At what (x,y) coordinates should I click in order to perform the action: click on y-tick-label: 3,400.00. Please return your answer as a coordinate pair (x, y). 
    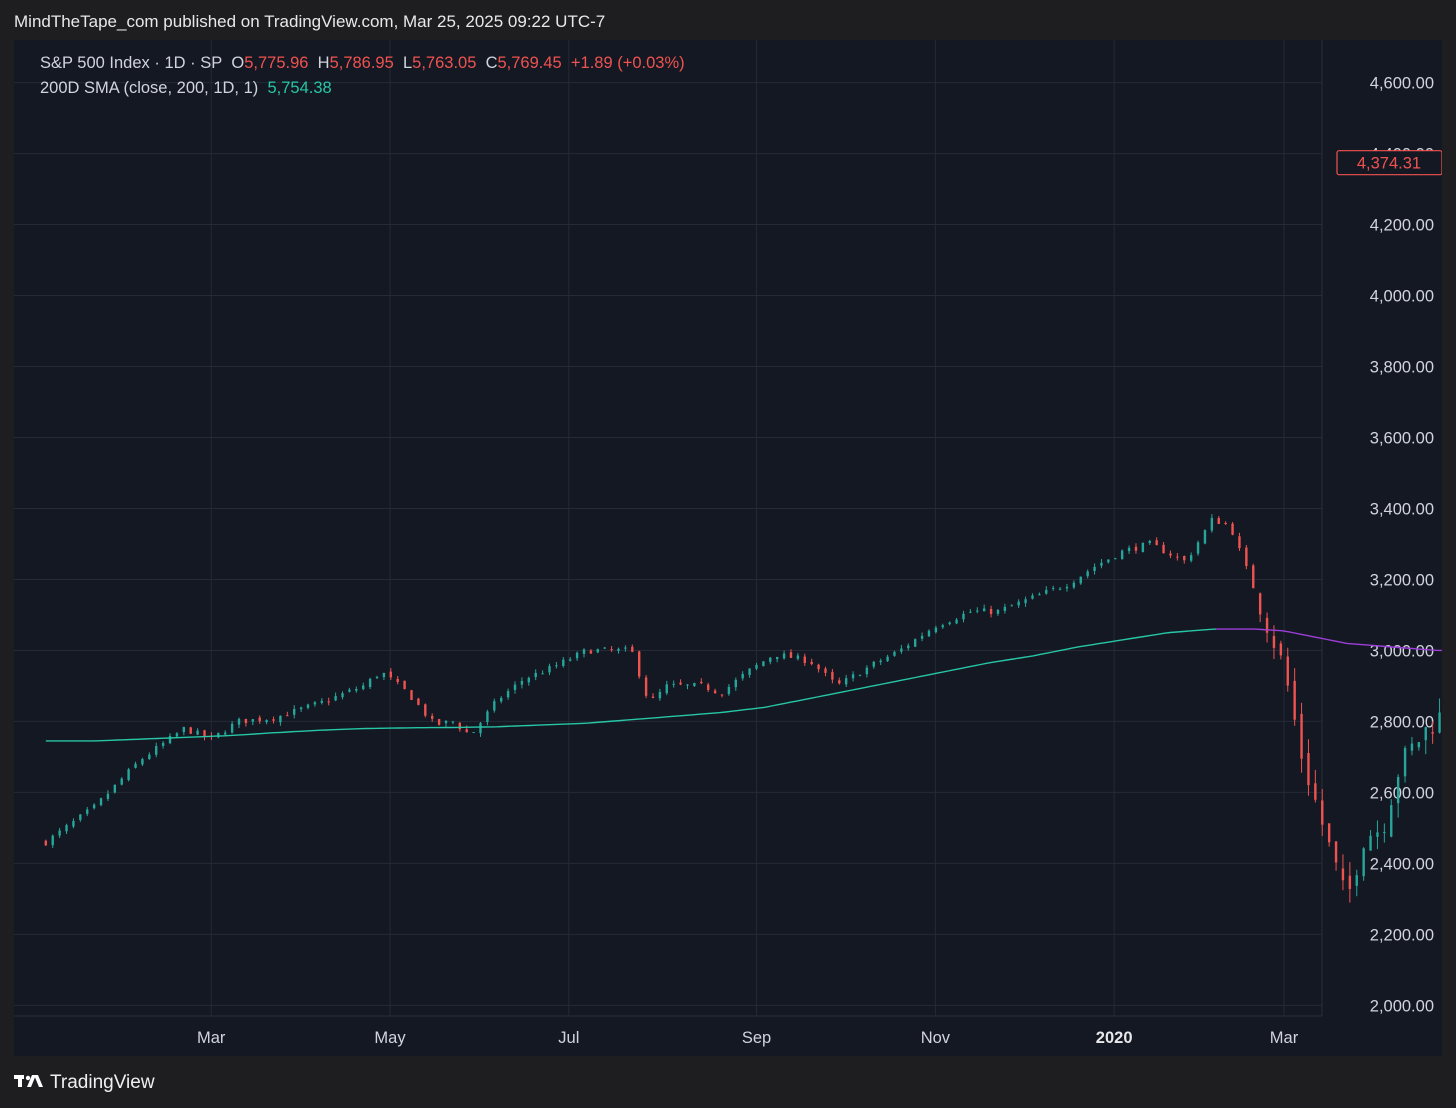
    Looking at the image, I should click on (1402, 509).